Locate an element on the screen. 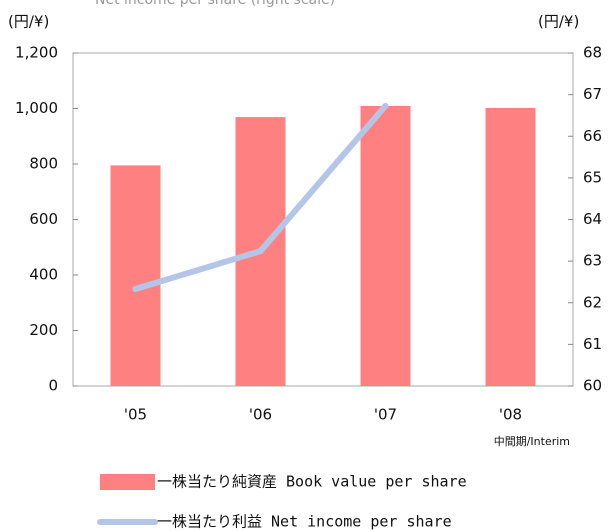 The height and width of the screenshot is (531, 612). y2-tick-label: 65 is located at coordinates (592, 177).